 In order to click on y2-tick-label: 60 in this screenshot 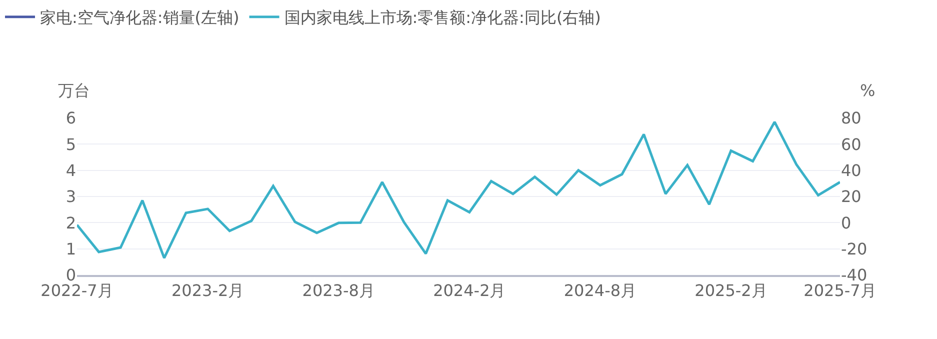, I will do `click(851, 144)`.